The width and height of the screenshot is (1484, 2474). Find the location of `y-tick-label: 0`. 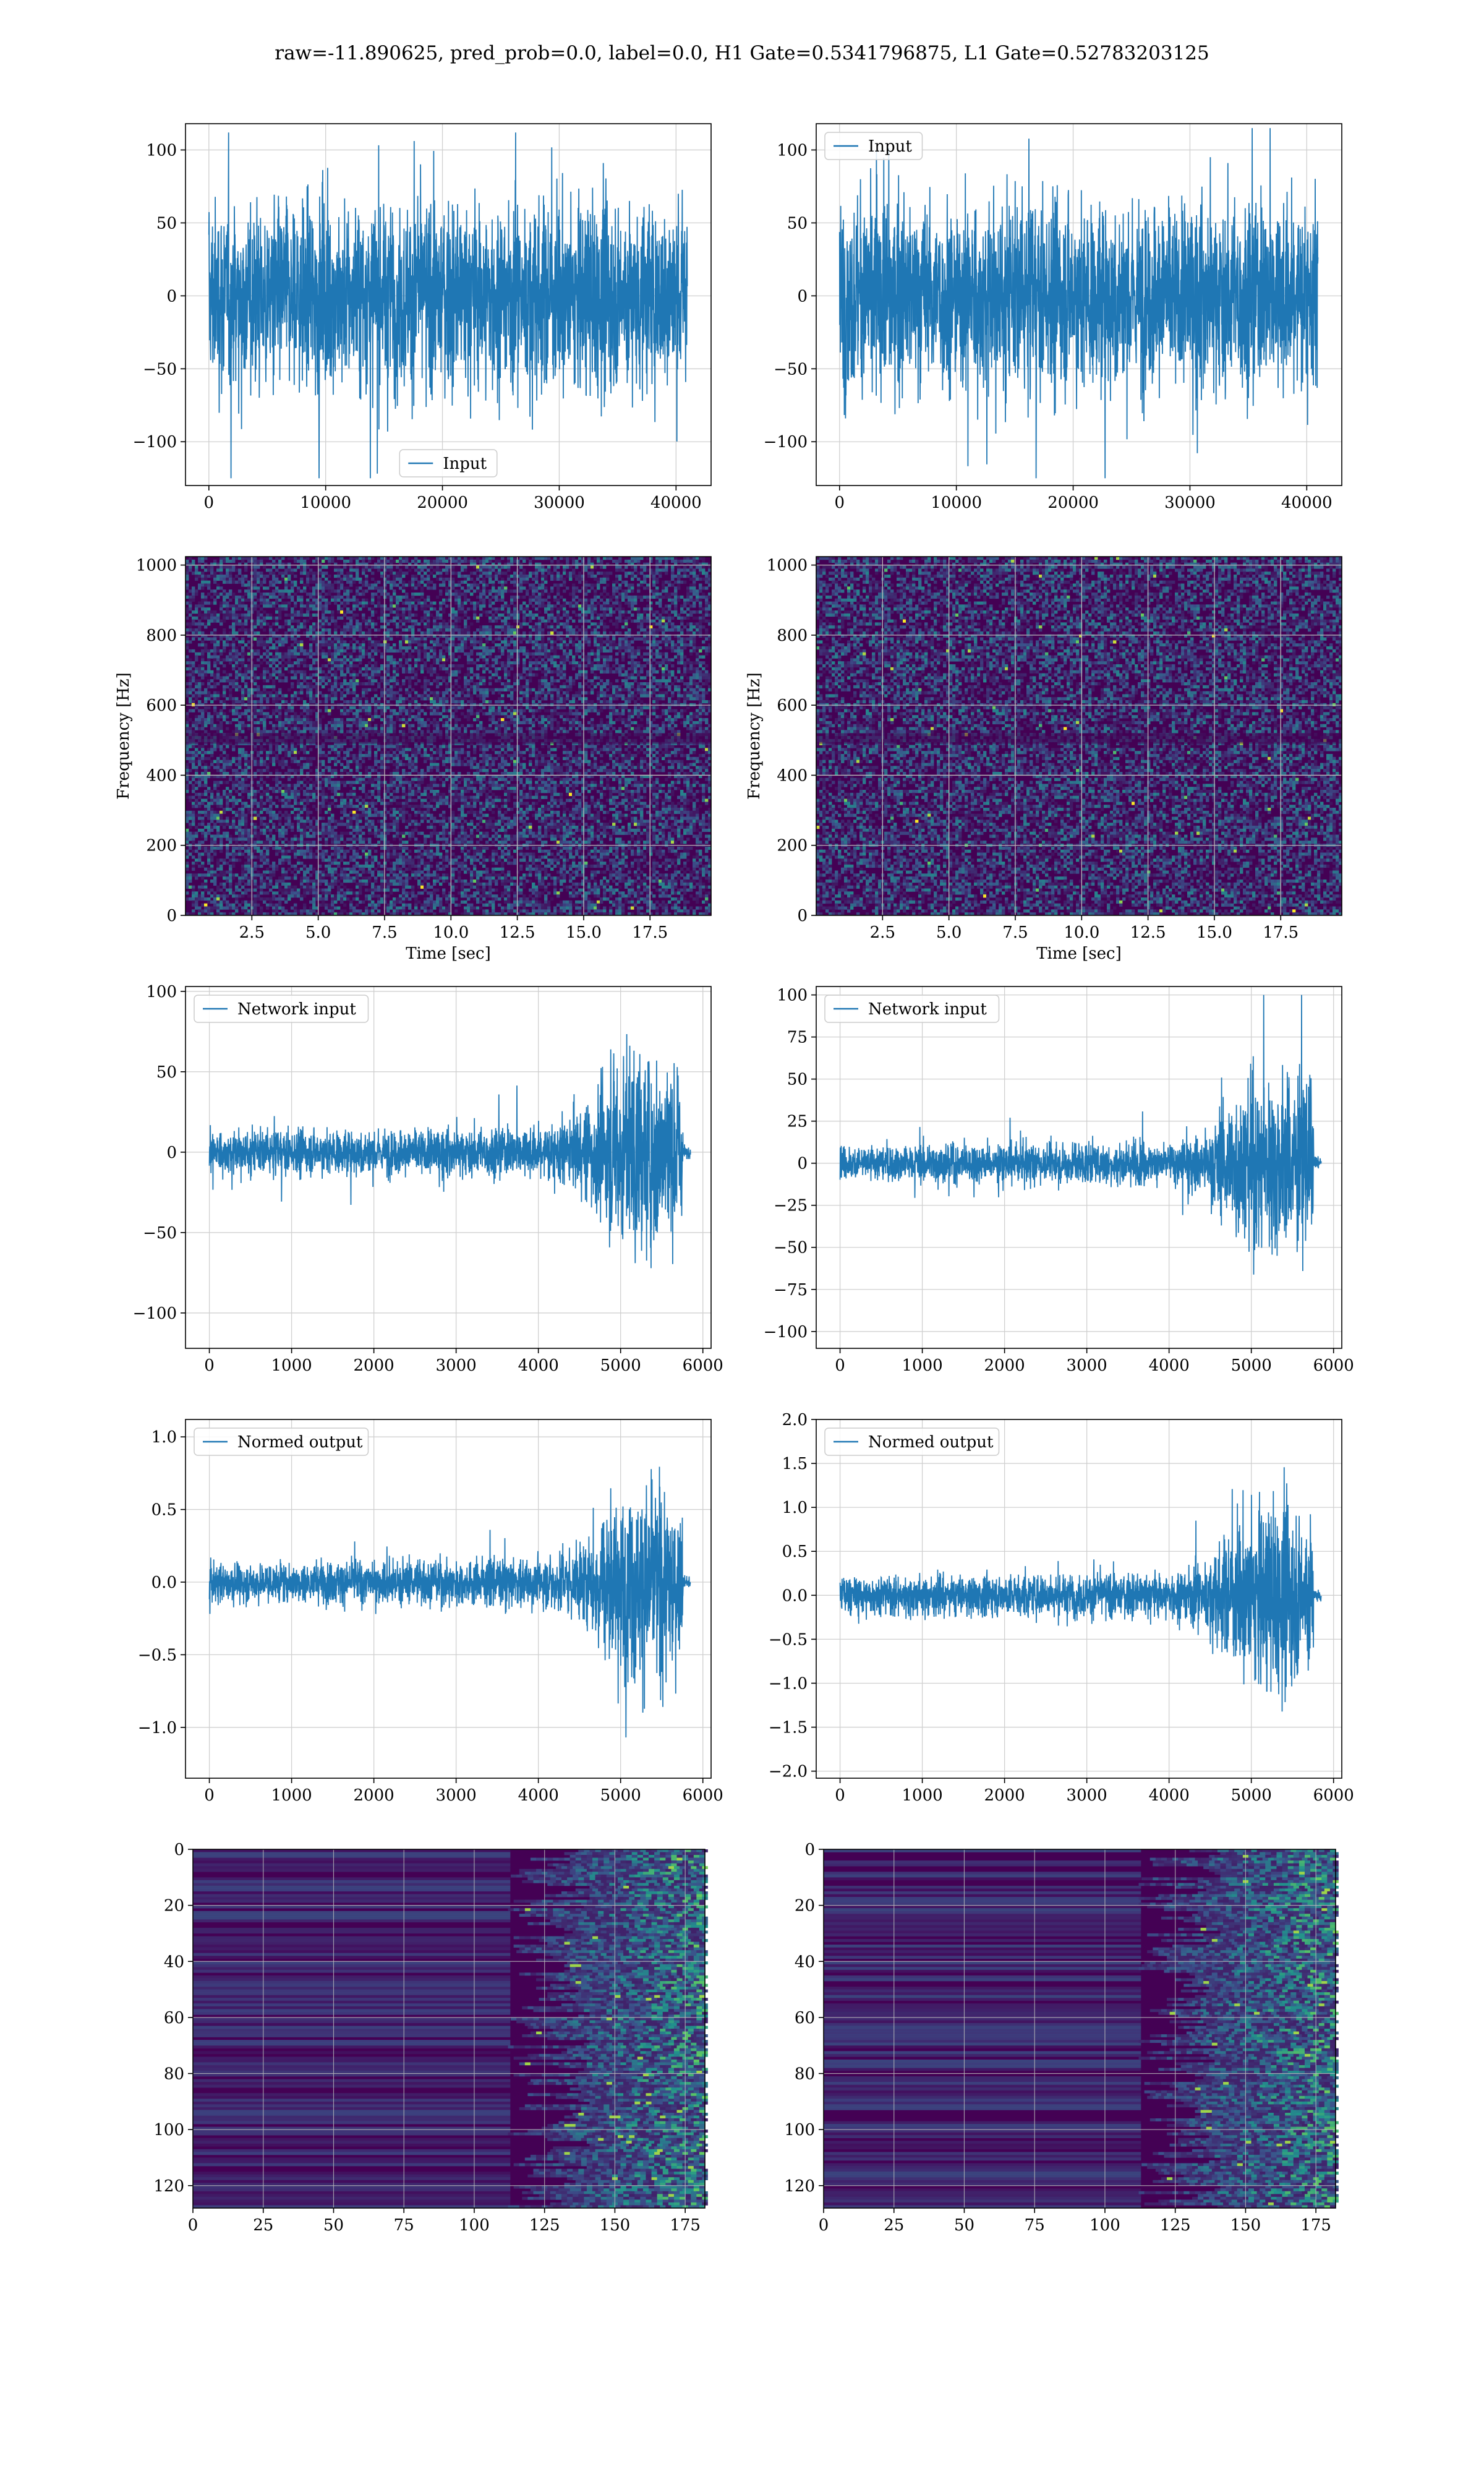

y-tick-label: 0 is located at coordinates (802, 296).